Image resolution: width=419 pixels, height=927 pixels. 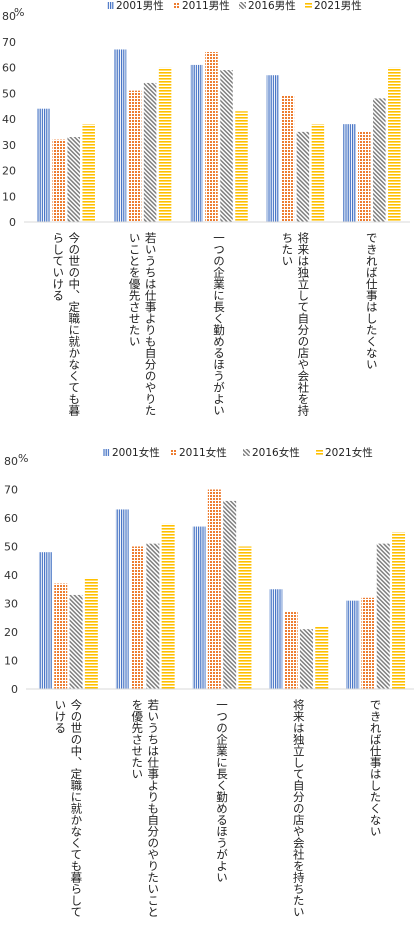 I want to click on category-label: ちたい, so click(x=287, y=249).